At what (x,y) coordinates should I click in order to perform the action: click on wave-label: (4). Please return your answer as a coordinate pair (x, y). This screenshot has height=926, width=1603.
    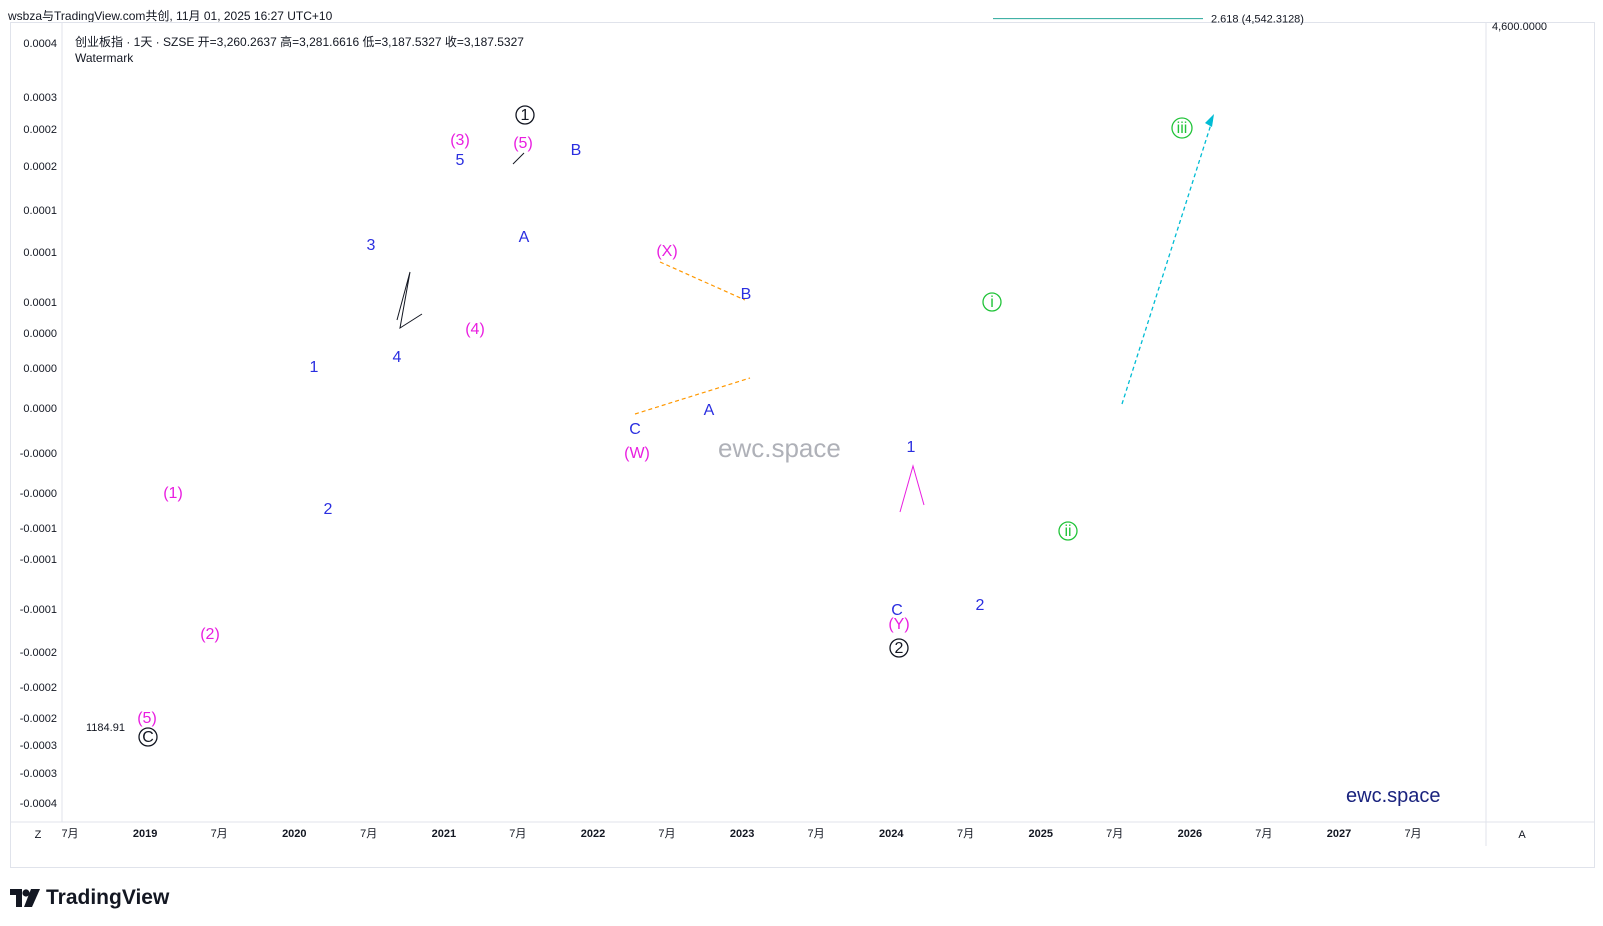
    Looking at the image, I should click on (475, 329).